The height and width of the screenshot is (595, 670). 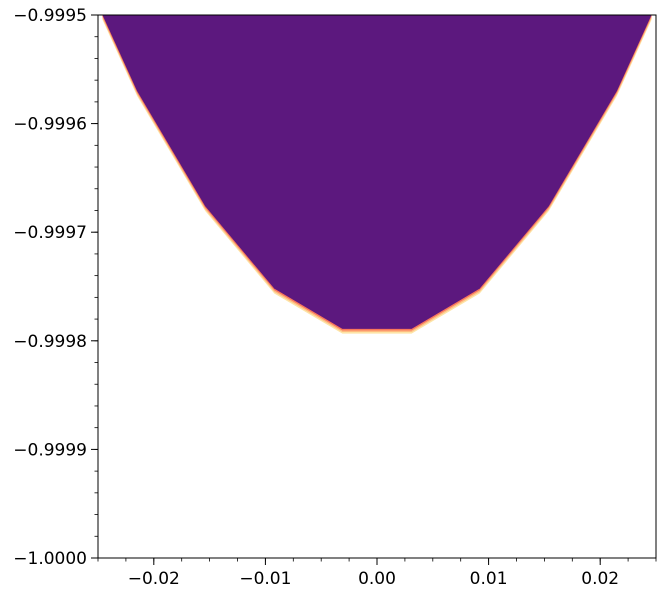 What do you see at coordinates (489, 579) in the screenshot?
I see `x-tick-label: 0.01` at bounding box center [489, 579].